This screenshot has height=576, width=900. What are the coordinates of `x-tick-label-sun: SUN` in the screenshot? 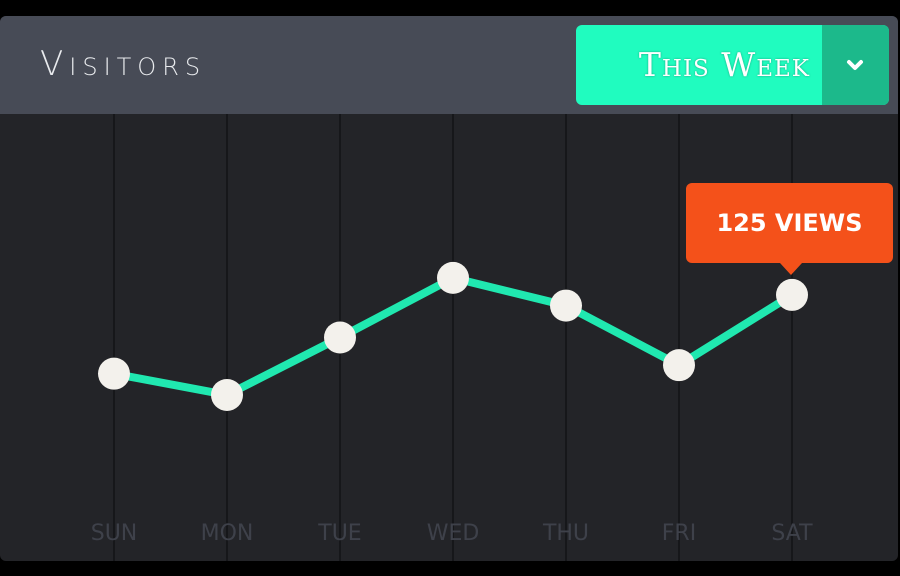 It's located at (114, 533).